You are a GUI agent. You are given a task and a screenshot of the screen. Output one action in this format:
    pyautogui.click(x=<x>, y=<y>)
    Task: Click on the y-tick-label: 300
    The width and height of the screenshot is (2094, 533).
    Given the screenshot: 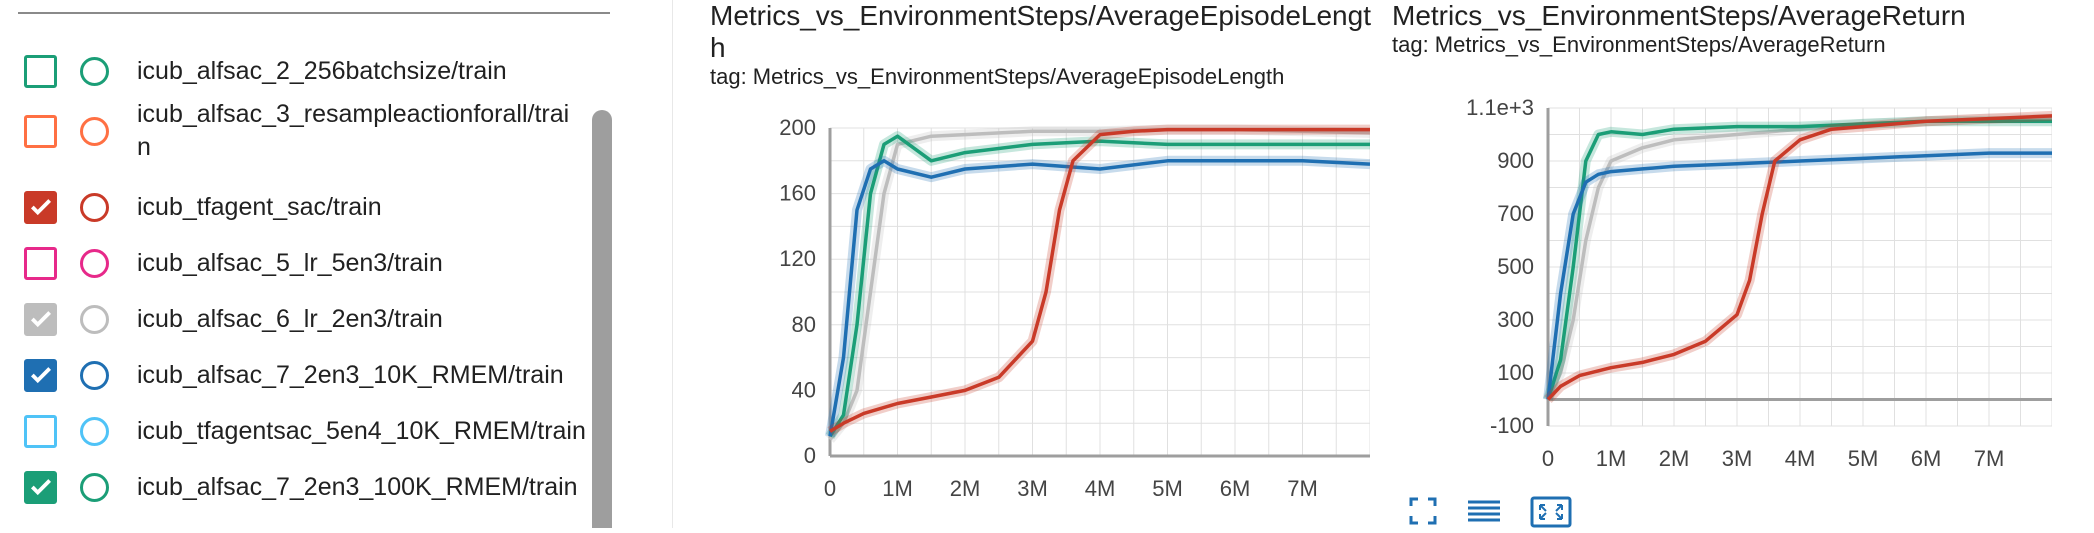 What is the action you would take?
    pyautogui.click(x=1515, y=319)
    